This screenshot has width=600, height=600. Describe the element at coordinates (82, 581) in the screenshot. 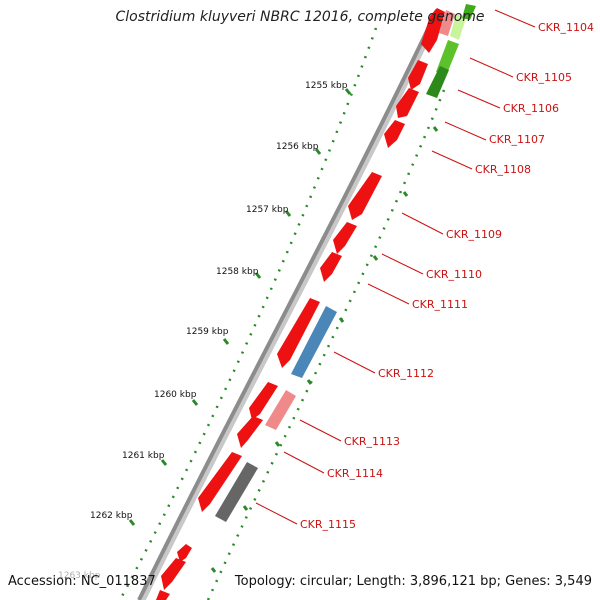

I see `accession-text: Accession: NC_011837` at that location.